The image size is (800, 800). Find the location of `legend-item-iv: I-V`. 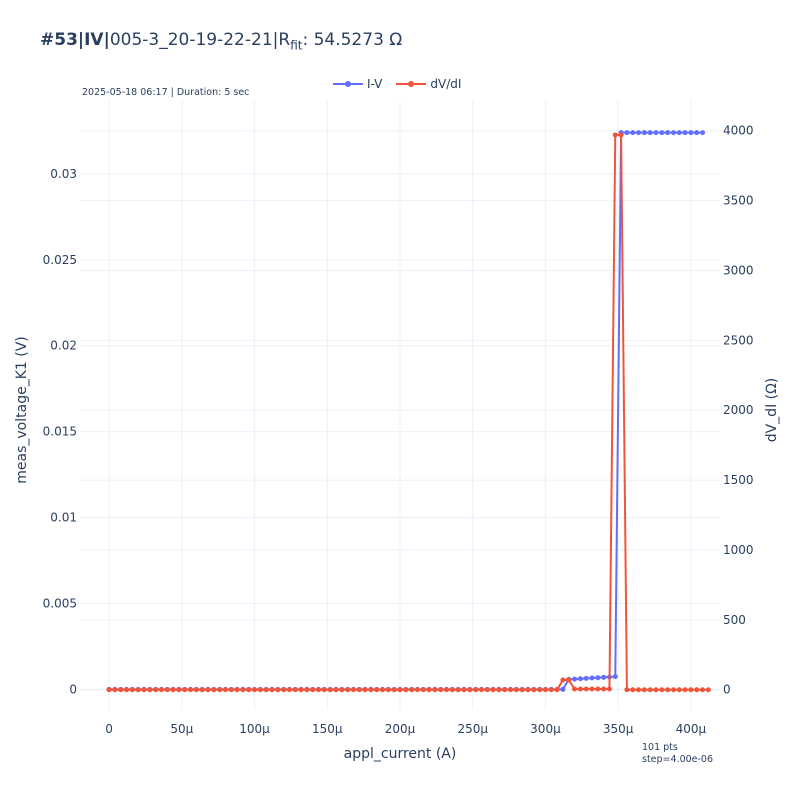

legend-item-iv: I-V is located at coordinates (357, 84).